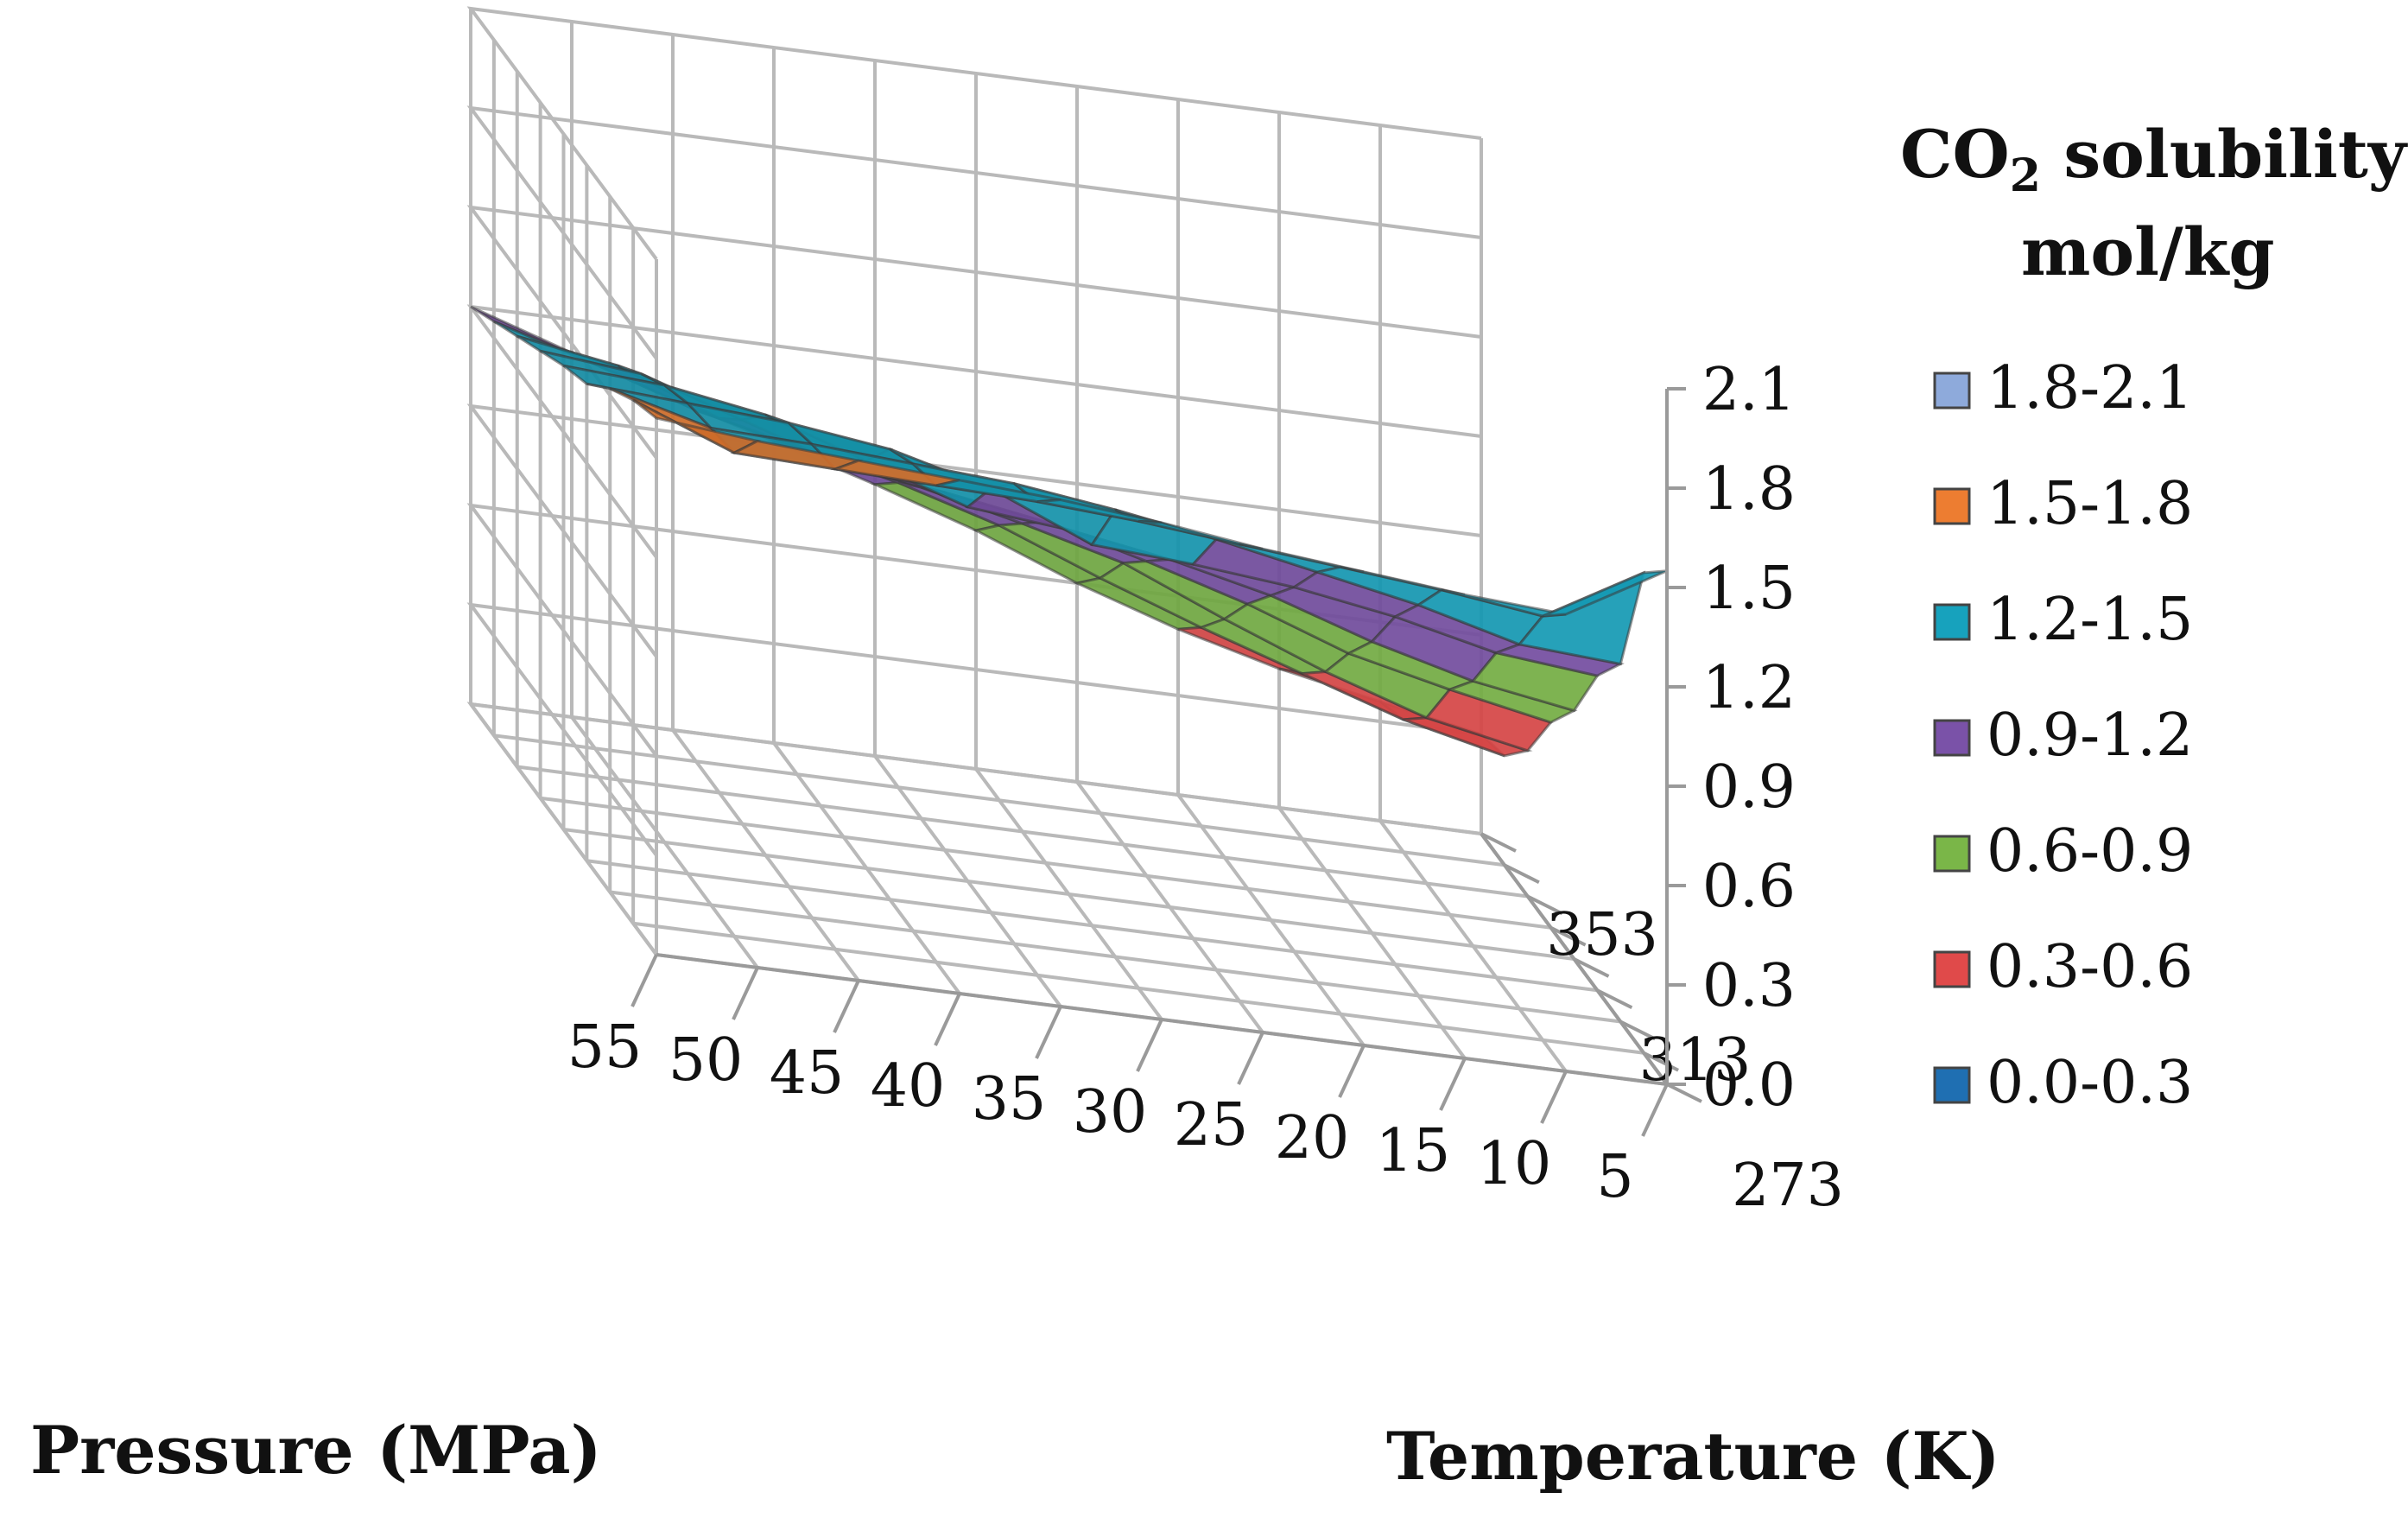 This screenshot has height=1537, width=2408. What do you see at coordinates (1514, 1164) in the screenshot?
I see `pressure-tick-label: 10` at bounding box center [1514, 1164].